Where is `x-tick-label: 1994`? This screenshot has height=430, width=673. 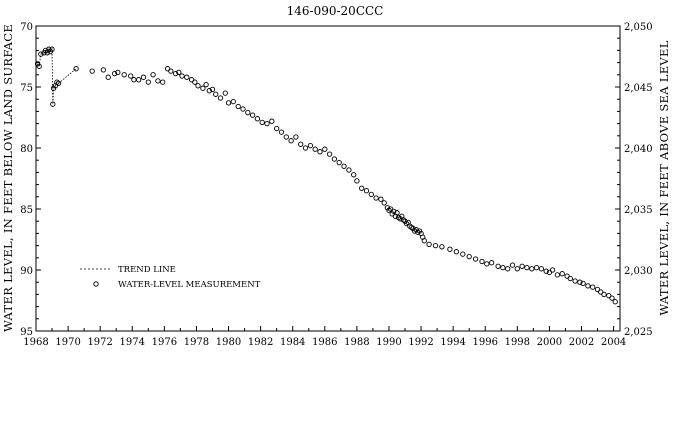
x-tick-label: 1994 is located at coordinates (452, 342).